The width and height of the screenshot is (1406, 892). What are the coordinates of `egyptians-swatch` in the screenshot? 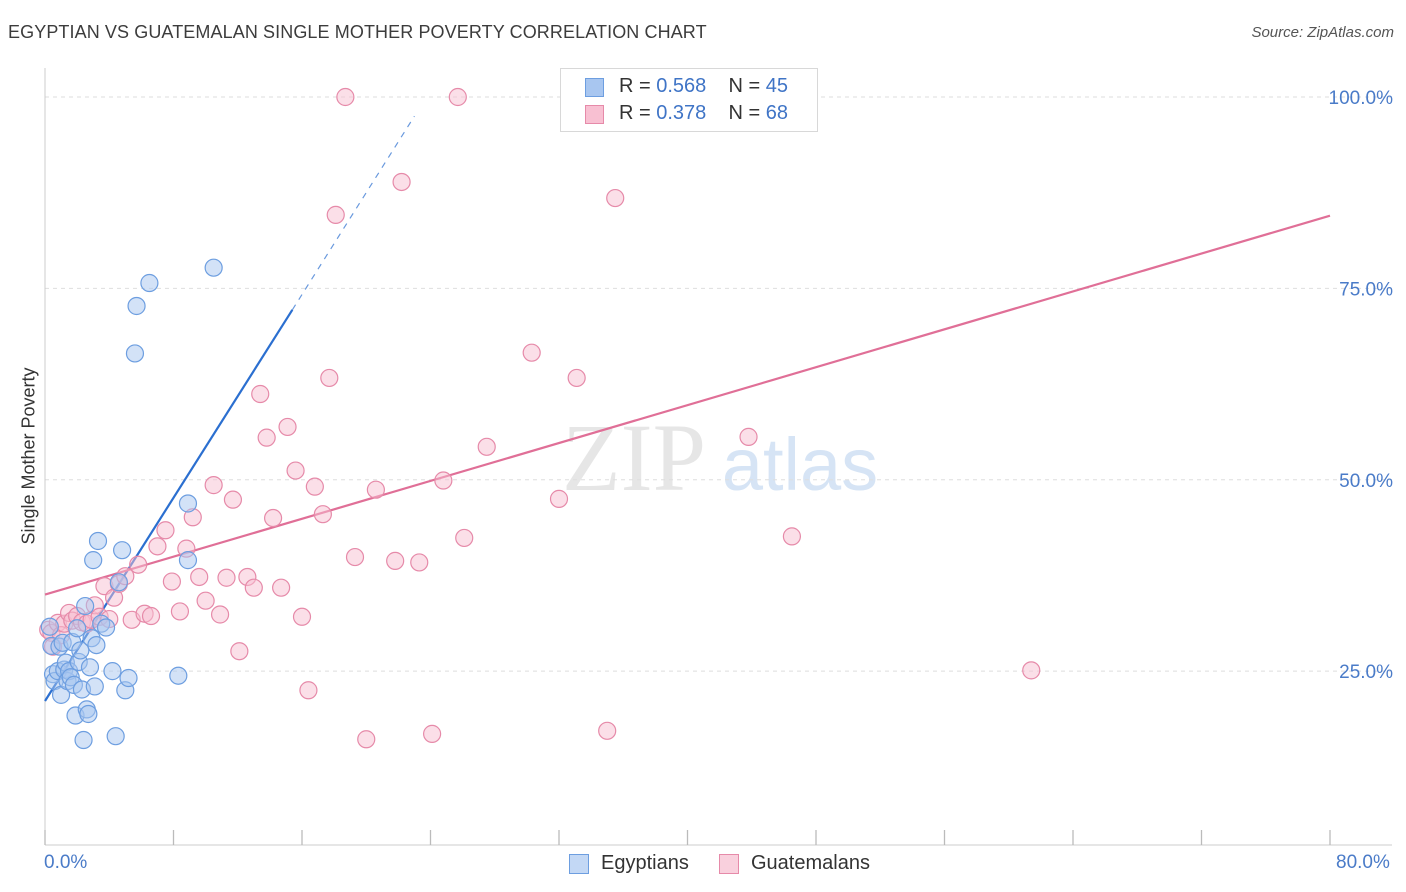 It's located at (594, 87).